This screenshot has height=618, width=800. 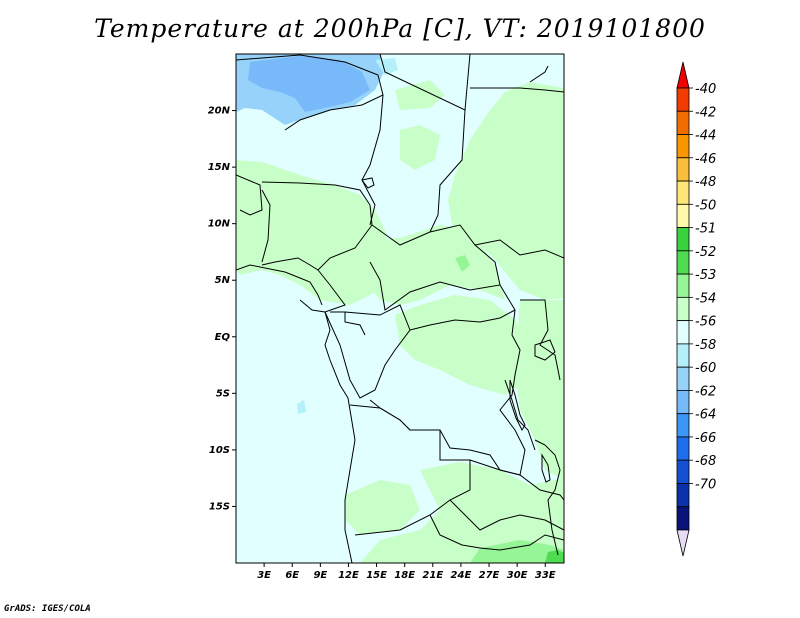 What do you see at coordinates (705, 415) in the screenshot?
I see `colorbar-label: -64` at bounding box center [705, 415].